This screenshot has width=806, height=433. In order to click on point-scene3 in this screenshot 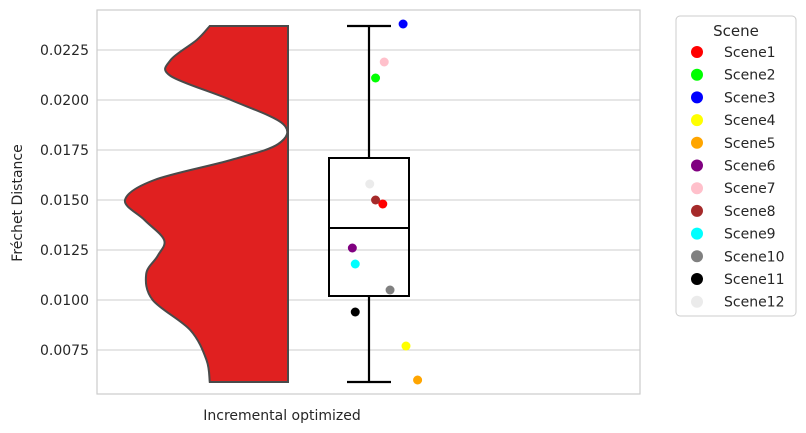, I will do `click(403, 24)`.